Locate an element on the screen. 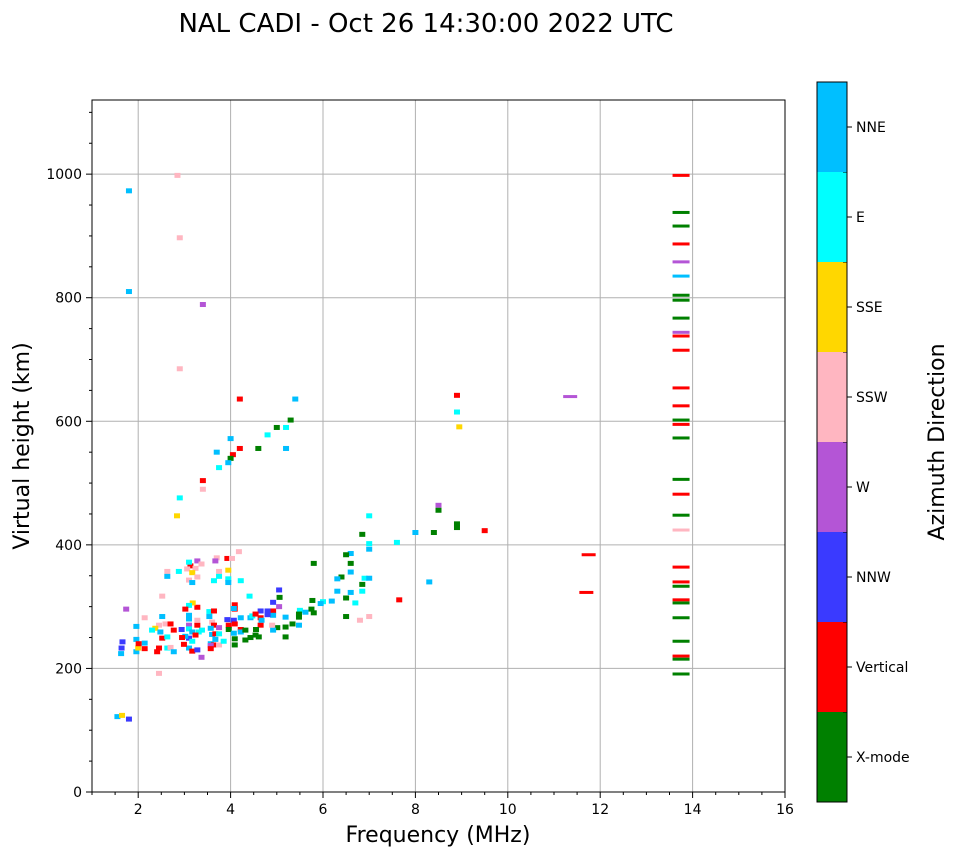 The width and height of the screenshot is (958, 857). colorbar-tick-label: X-mode is located at coordinates (883, 758).